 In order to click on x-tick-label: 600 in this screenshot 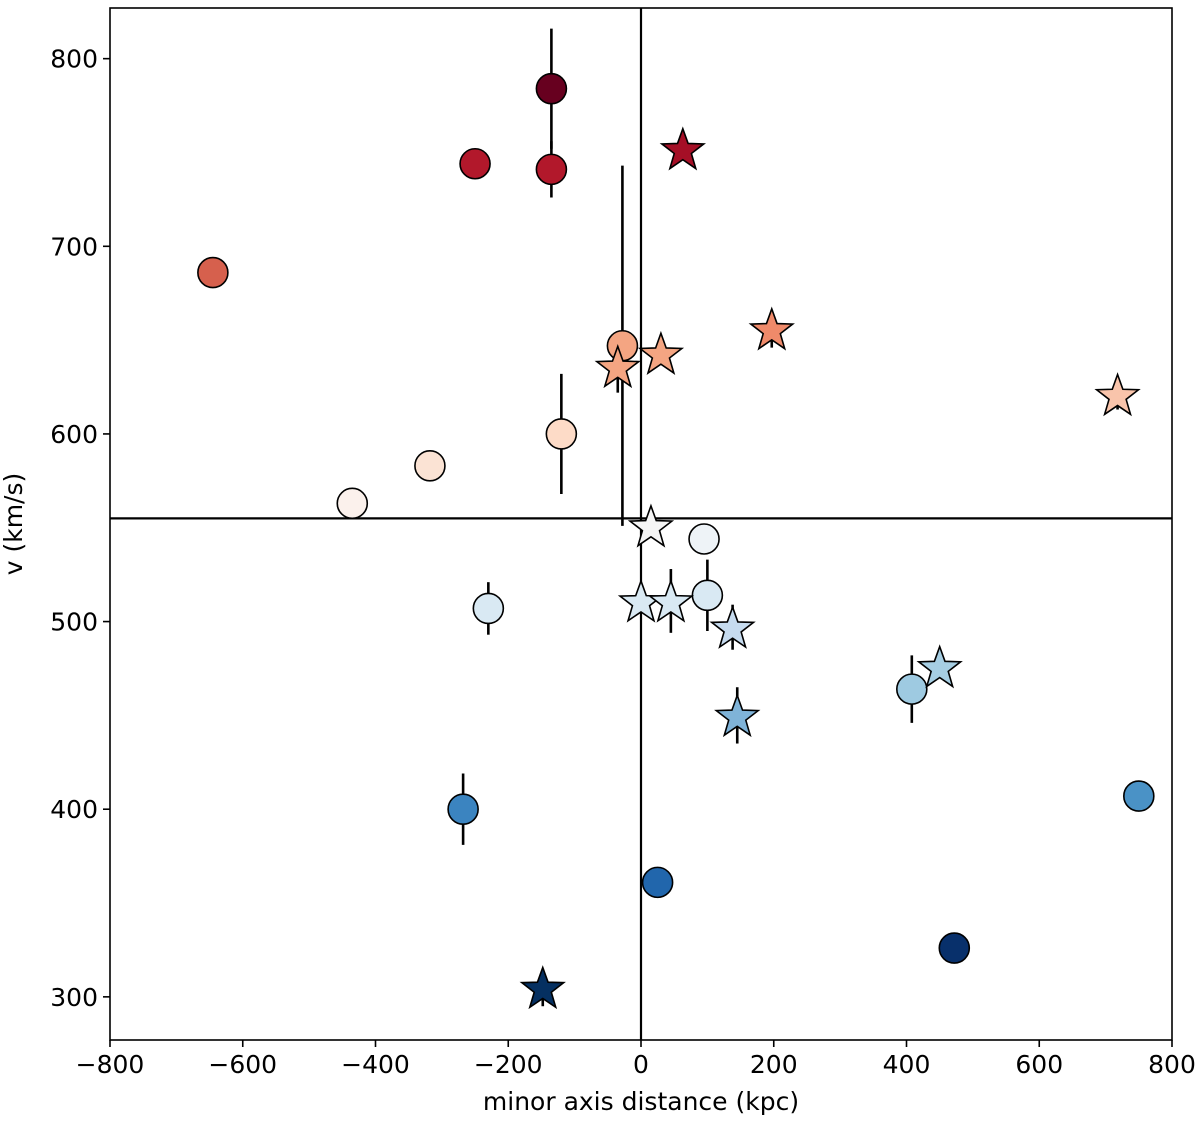, I will do `click(1039, 1064)`.